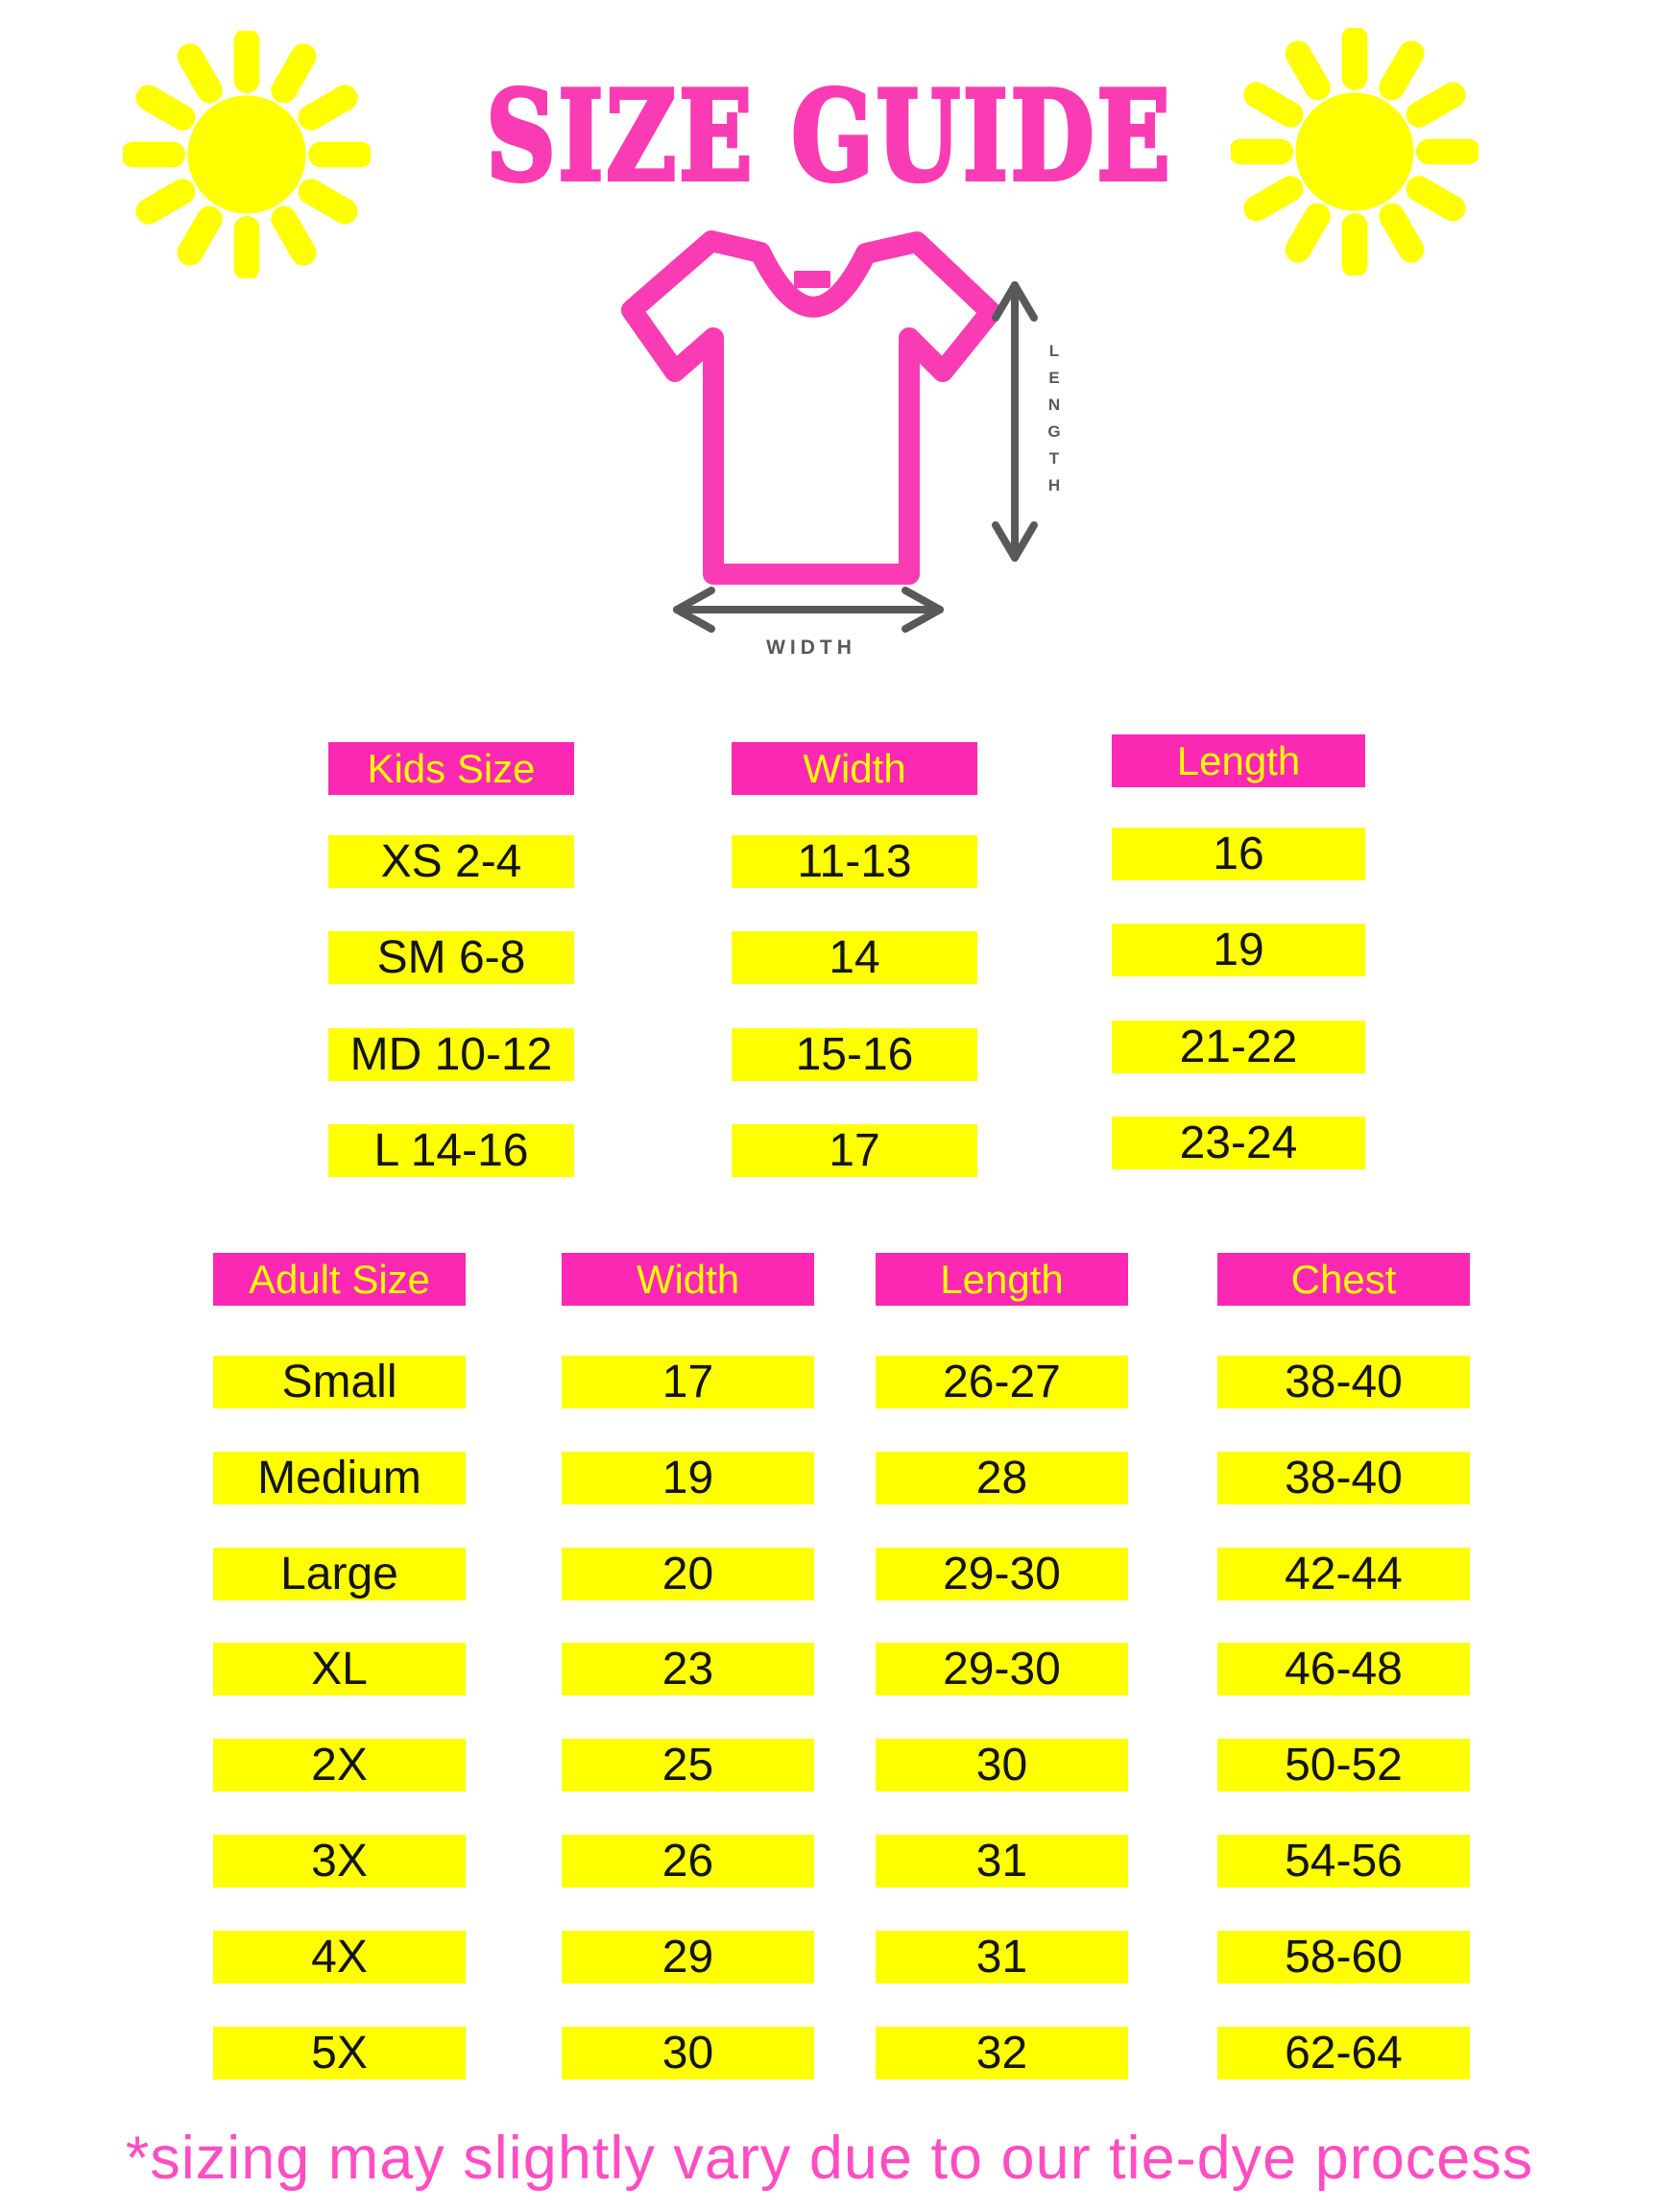  I want to click on table-cell: 2X, so click(339, 1765).